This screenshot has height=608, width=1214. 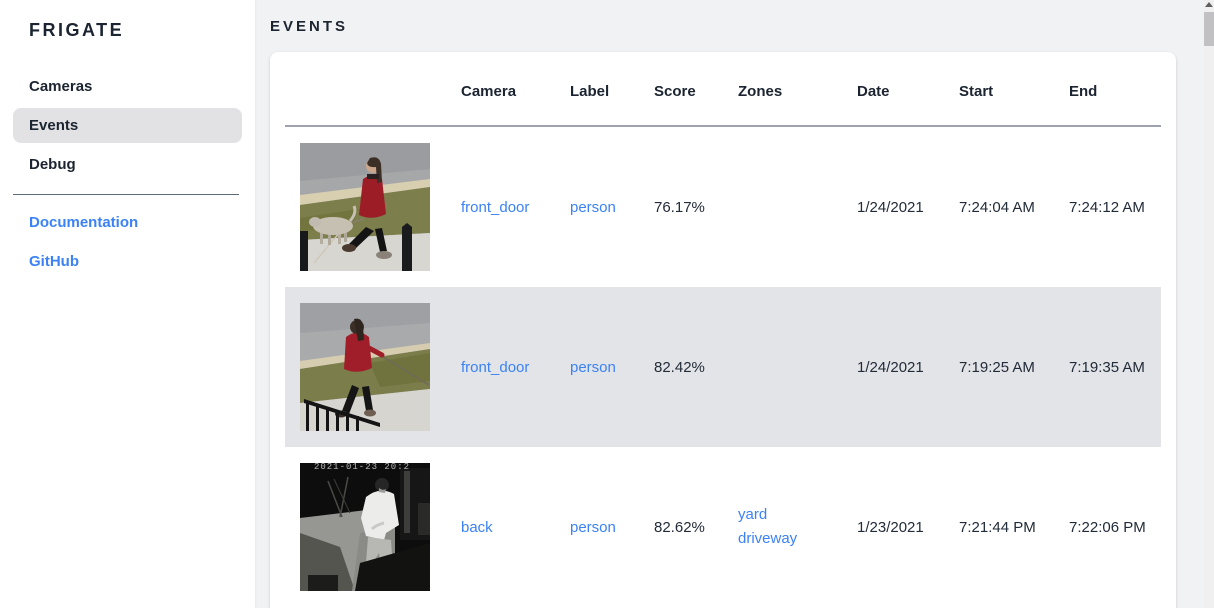 What do you see at coordinates (1083, 91) in the screenshot?
I see `column-header-end: End` at bounding box center [1083, 91].